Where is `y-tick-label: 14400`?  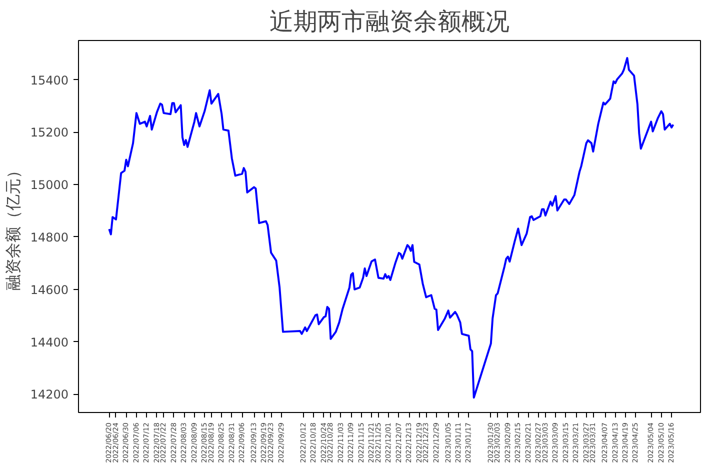
y-tick-label: 14400 is located at coordinates (49, 342).